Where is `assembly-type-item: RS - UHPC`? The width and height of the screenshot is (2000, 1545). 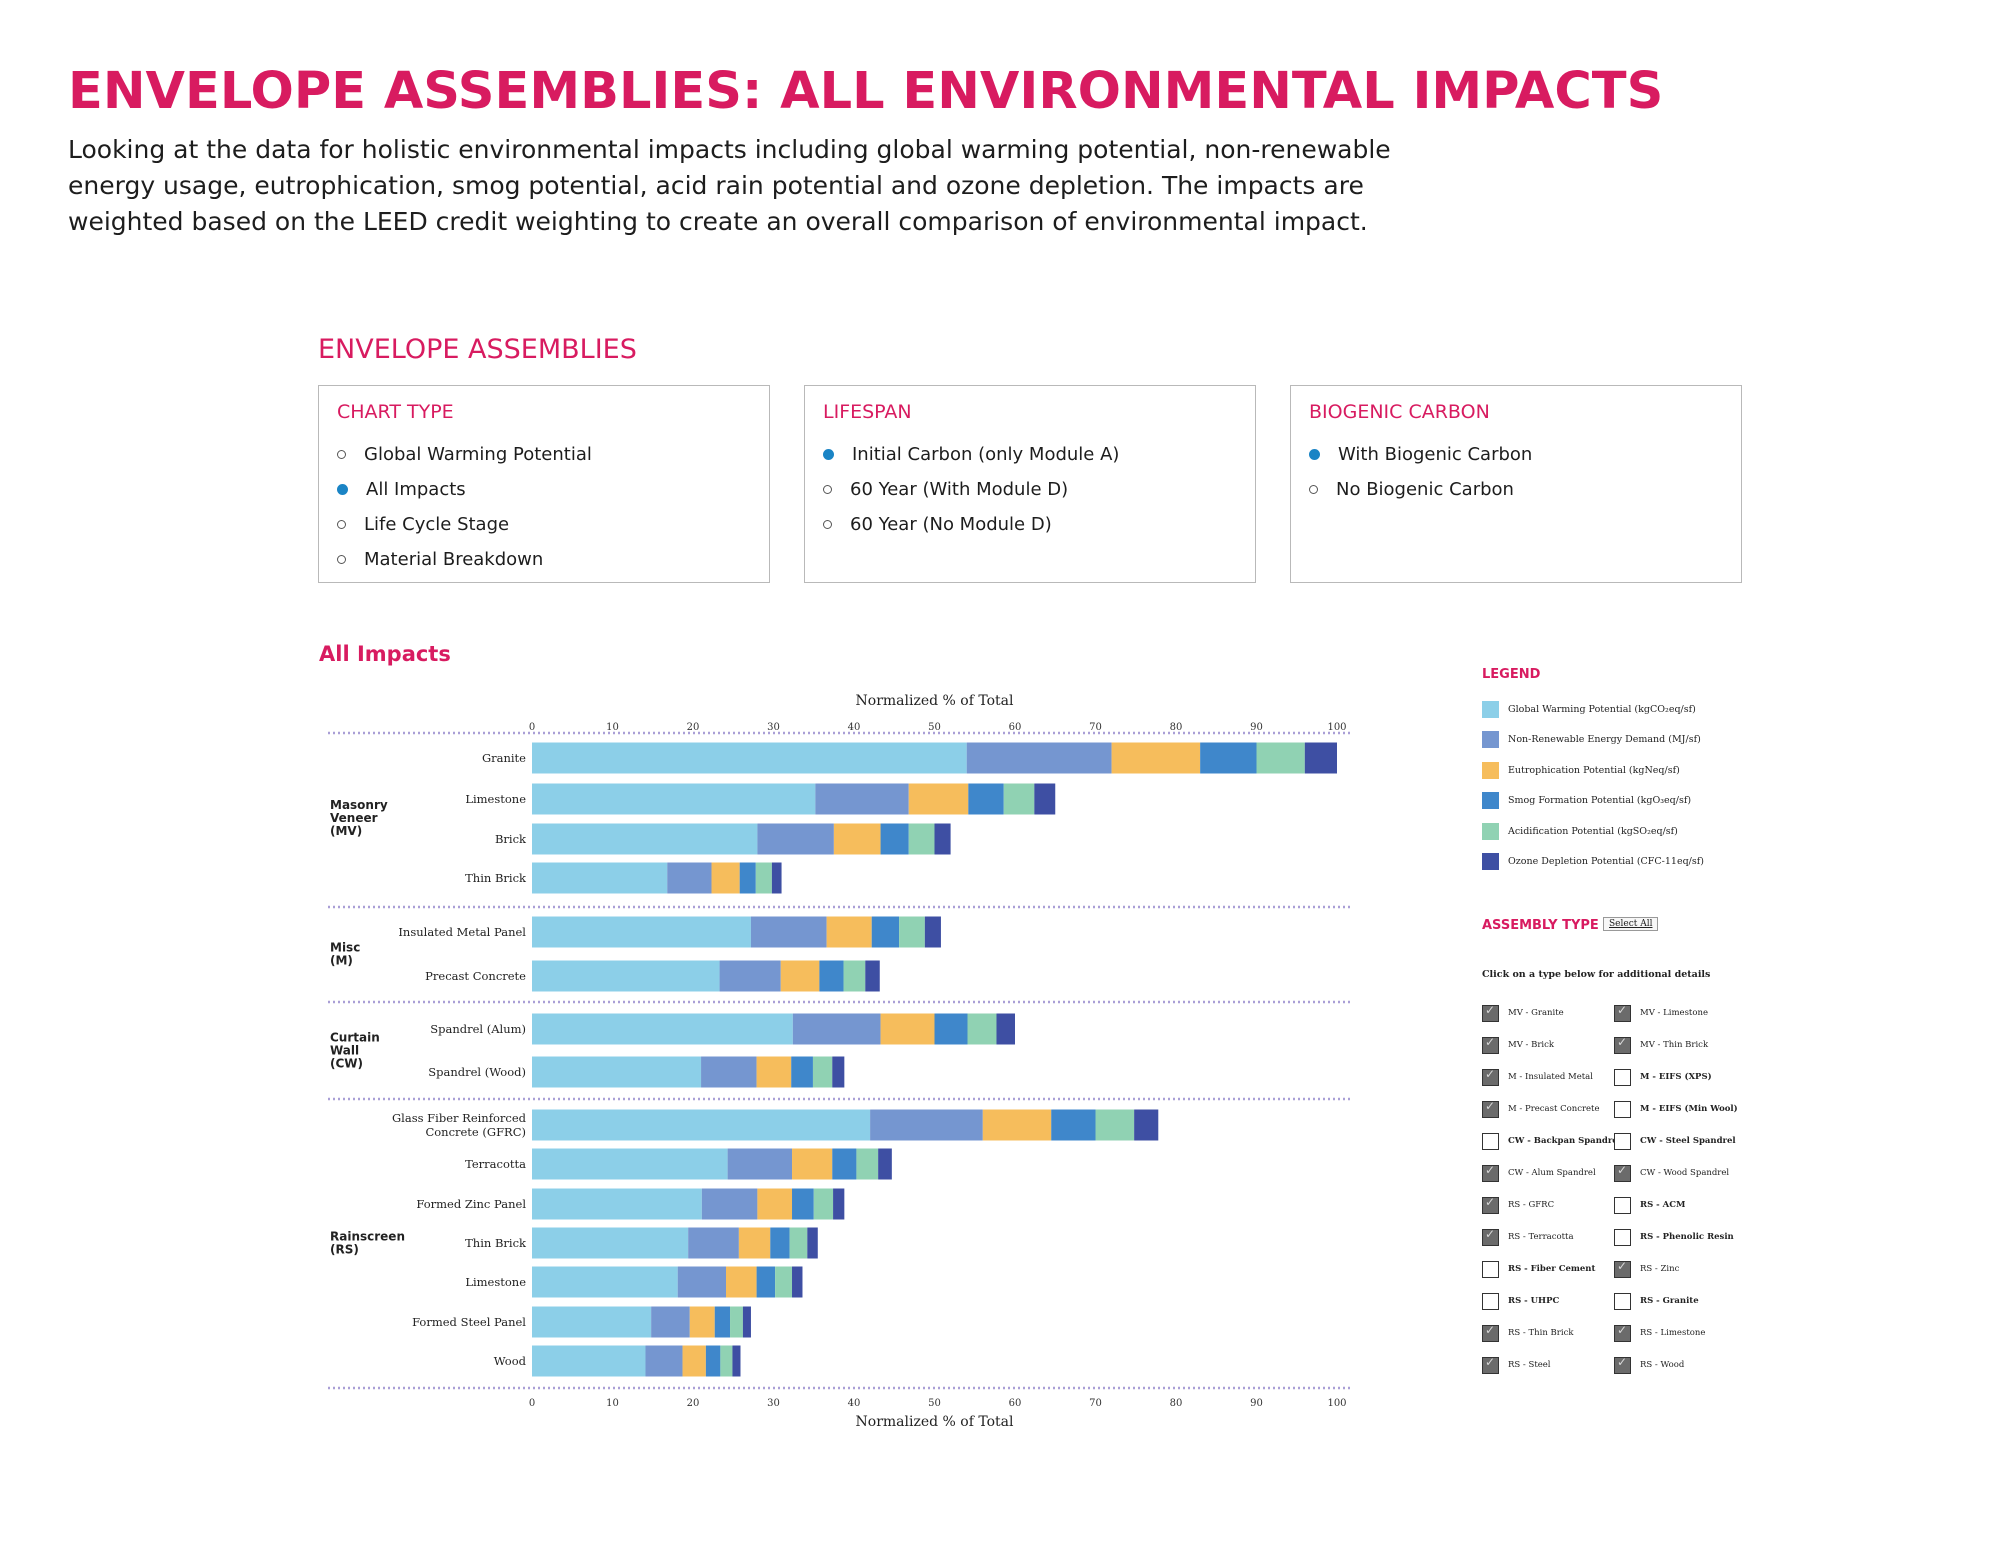 assembly-type-item: RS - UHPC is located at coordinates (1520, 1301).